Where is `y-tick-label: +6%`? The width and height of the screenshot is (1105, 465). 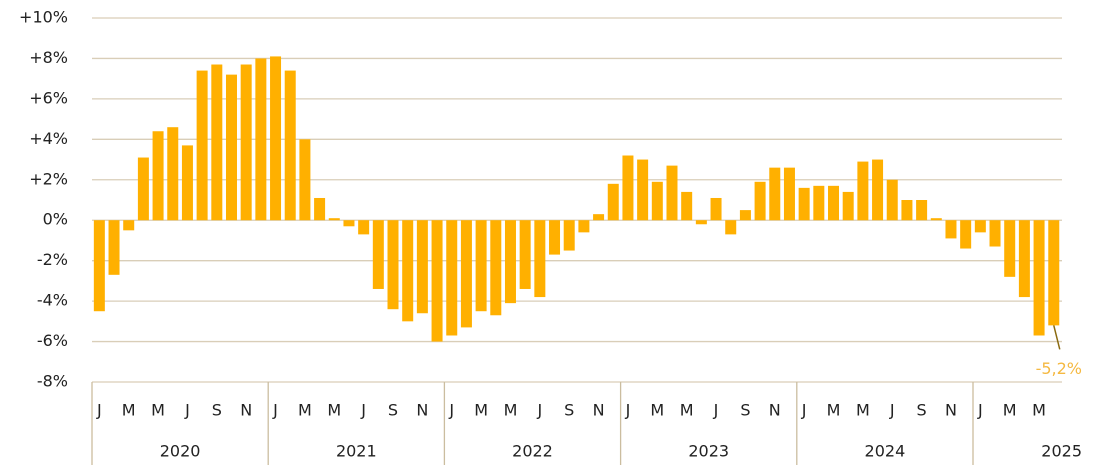 y-tick-label: +6% is located at coordinates (48, 97).